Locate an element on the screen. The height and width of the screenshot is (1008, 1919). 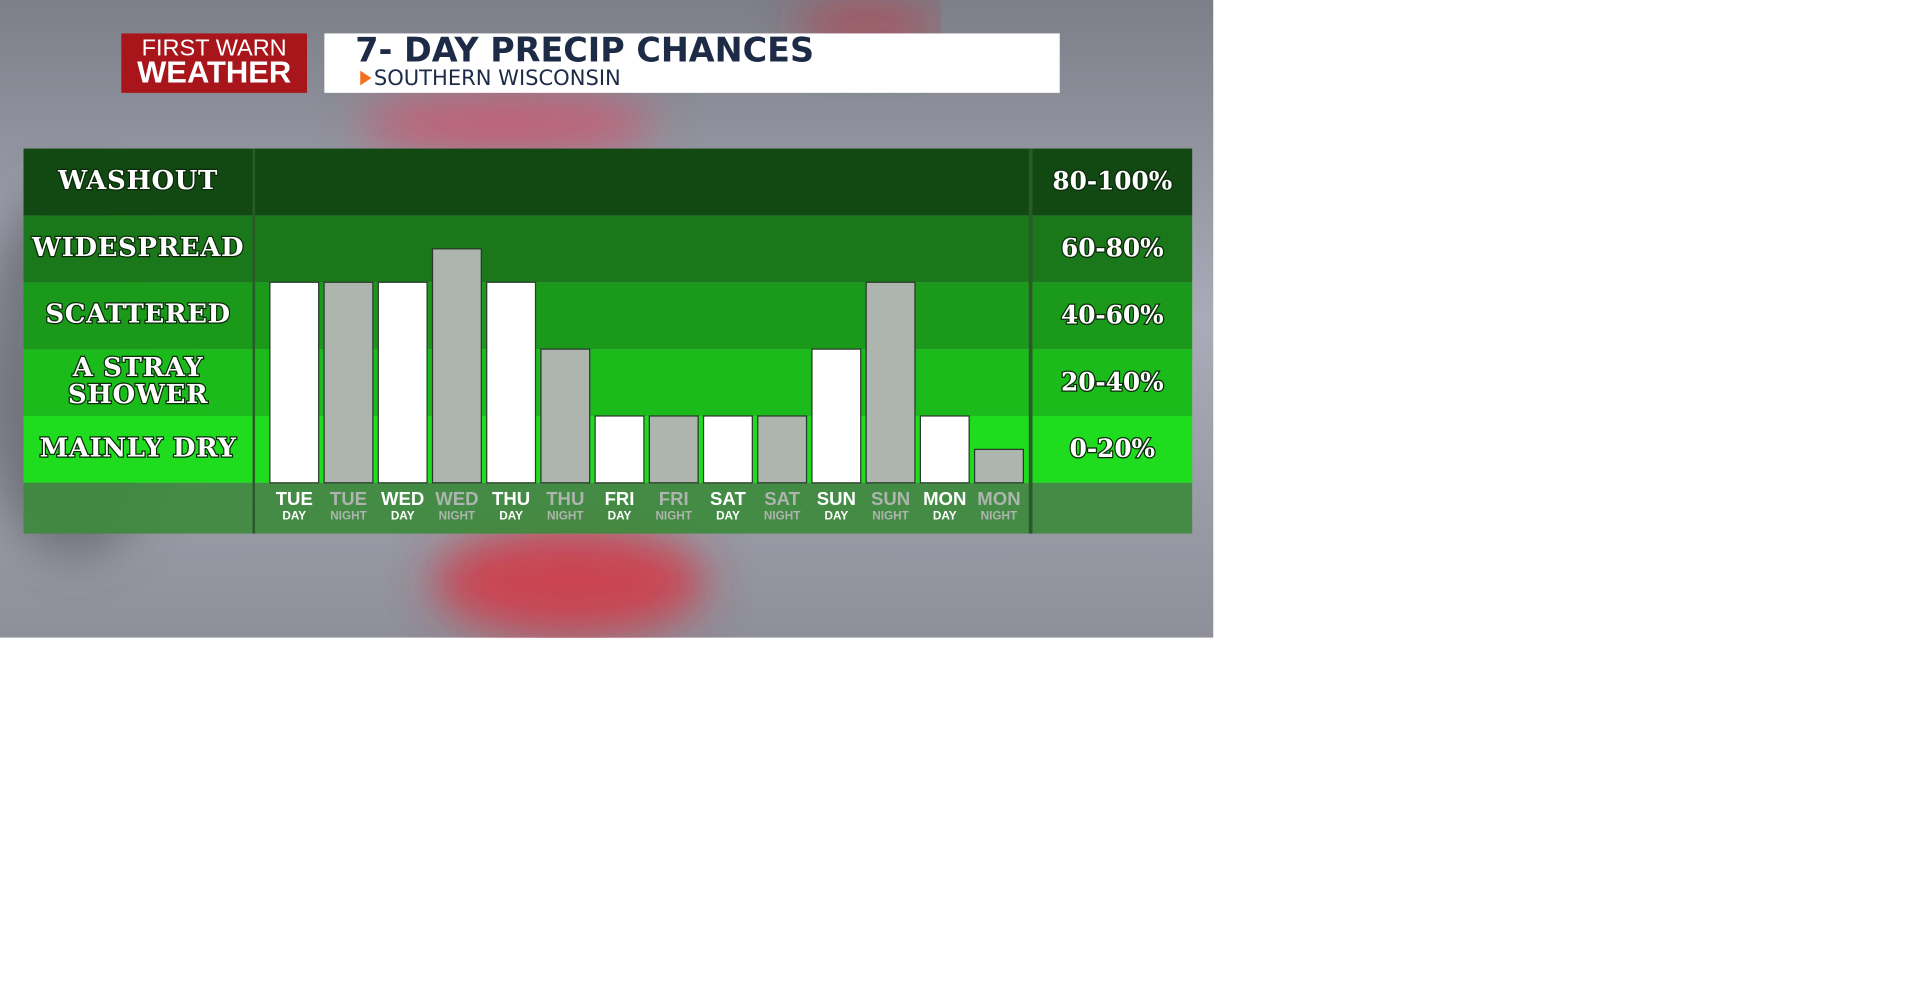
subtitle-arrow is located at coordinates (366, 78).